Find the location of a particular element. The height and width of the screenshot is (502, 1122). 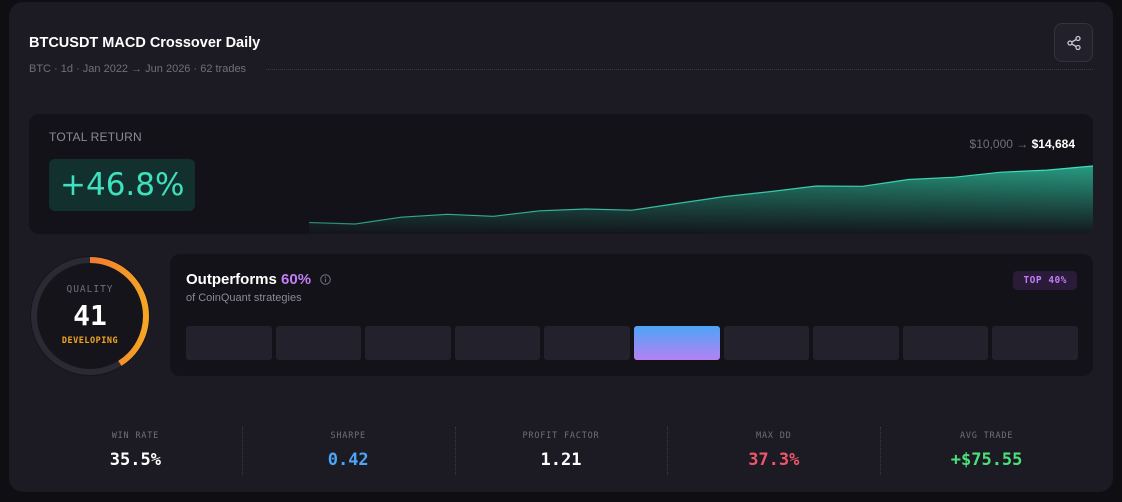

percentile-subtext: of CoinQuant strategies is located at coordinates (244, 298).